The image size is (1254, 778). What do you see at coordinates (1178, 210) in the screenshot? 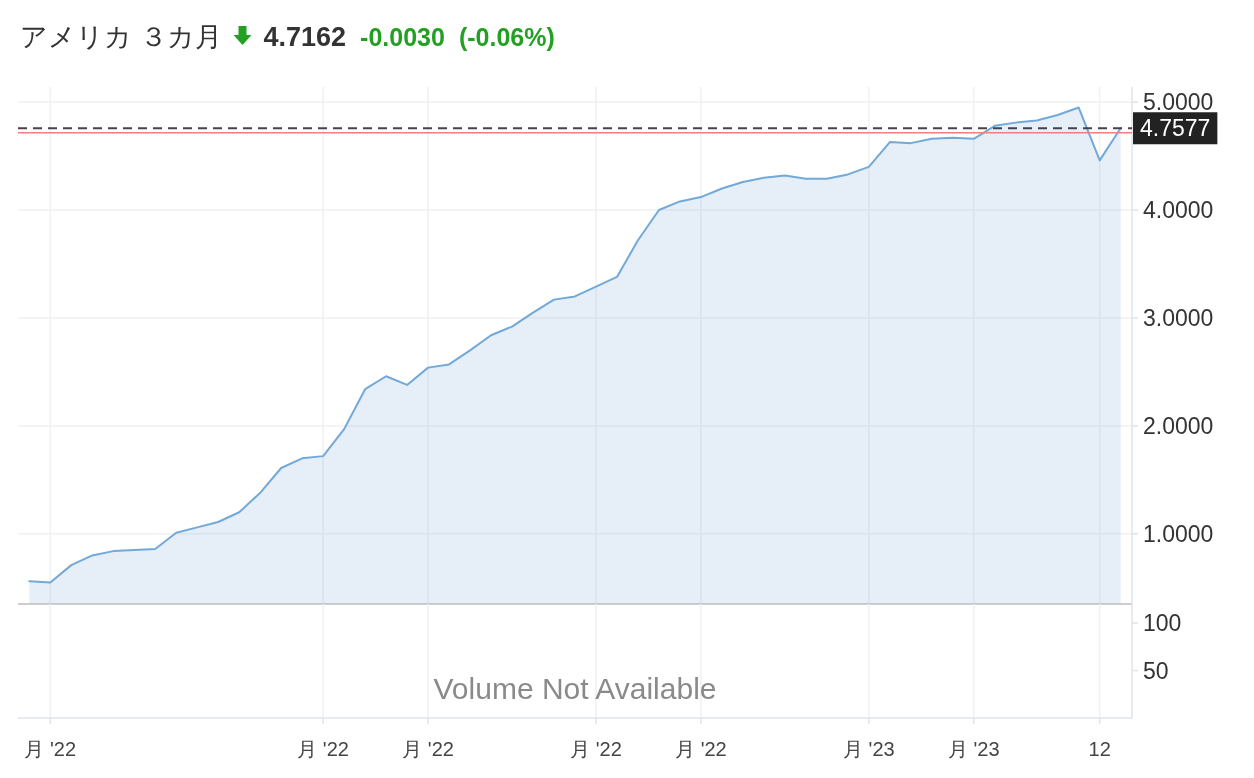
I see `y-tick-label: 4.0000` at bounding box center [1178, 210].